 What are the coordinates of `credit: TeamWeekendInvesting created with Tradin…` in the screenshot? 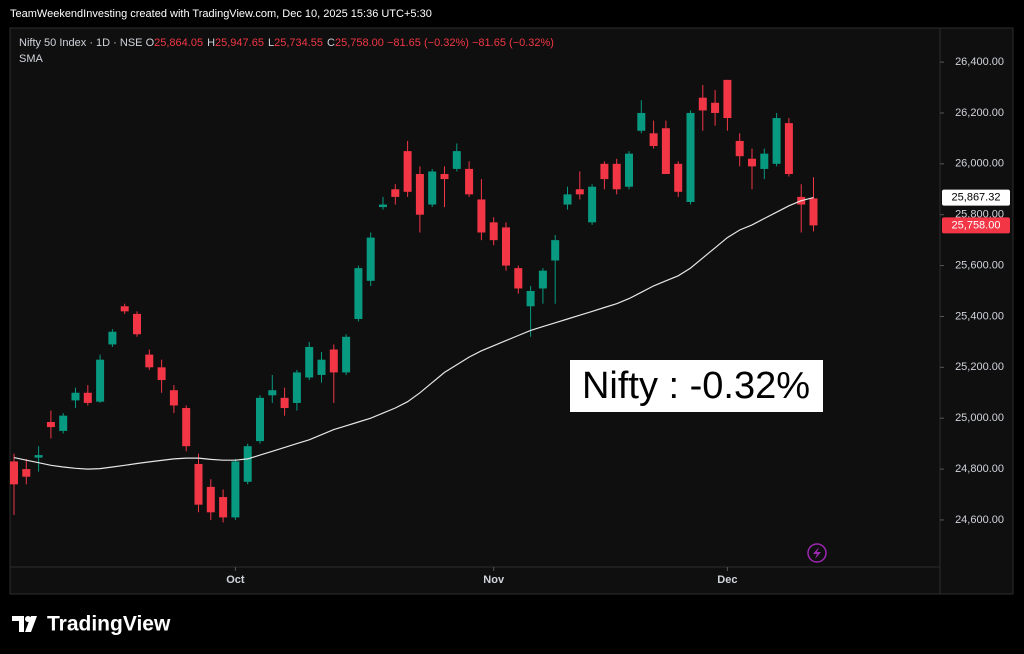 It's located at (221, 14).